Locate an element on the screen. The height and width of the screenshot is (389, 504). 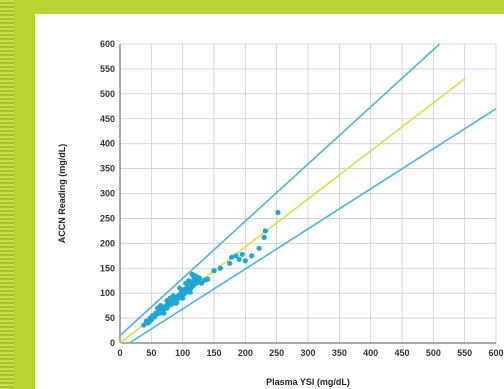
y-tick-0: 0 is located at coordinates (112, 343).